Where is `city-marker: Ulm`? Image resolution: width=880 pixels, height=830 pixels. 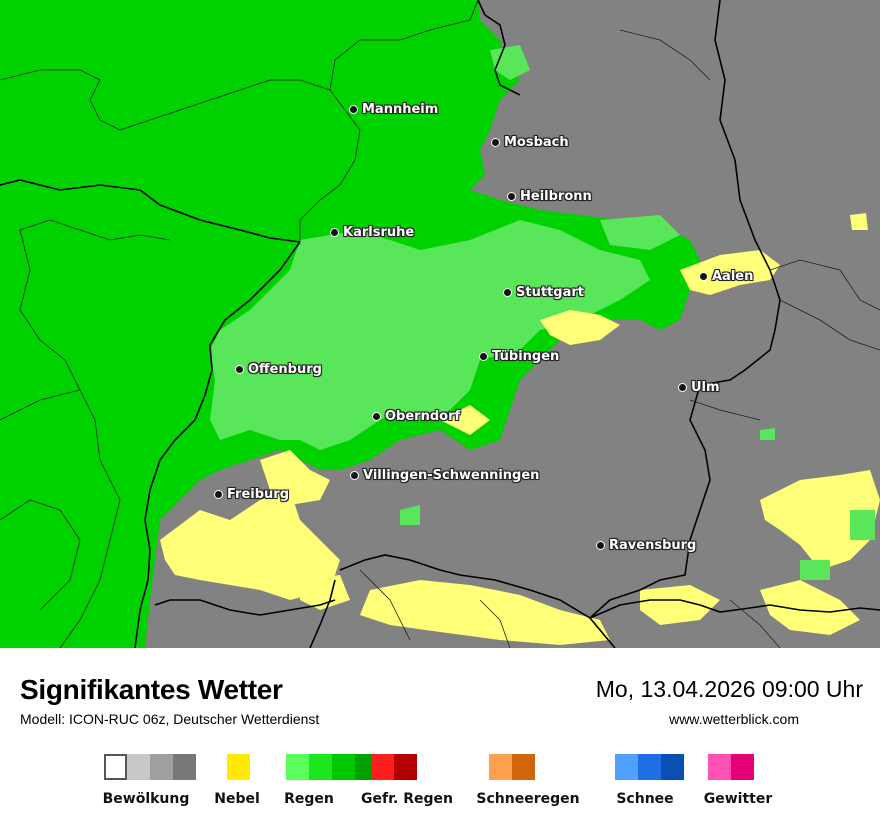 city-marker: Ulm is located at coordinates (699, 387).